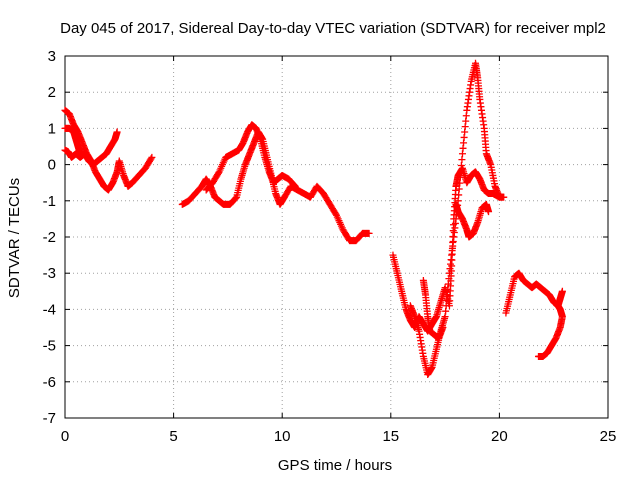  I want to click on x-axis-label: GPS time / hours, so click(335, 465).